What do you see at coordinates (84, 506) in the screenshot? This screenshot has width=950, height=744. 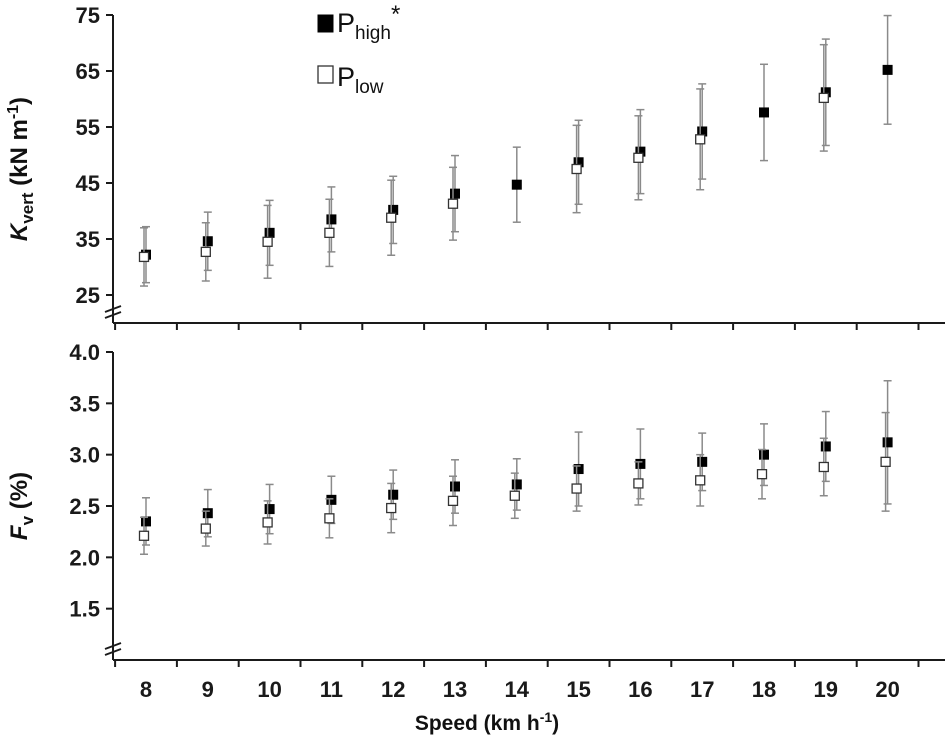 I see `y-tick-label: 2.5` at bounding box center [84, 506].